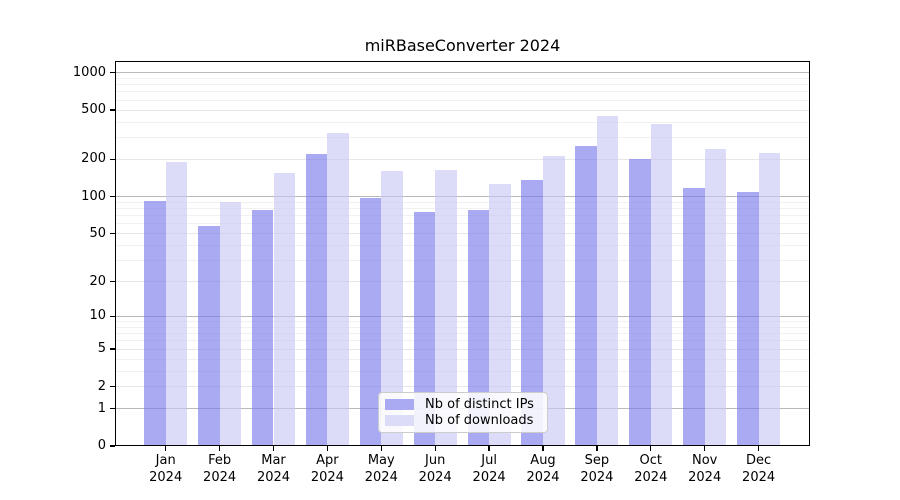 Image resolution: width=900 pixels, height=500 pixels. What do you see at coordinates (500, 314) in the screenshot?
I see `bar-downloads-jul` at bounding box center [500, 314].